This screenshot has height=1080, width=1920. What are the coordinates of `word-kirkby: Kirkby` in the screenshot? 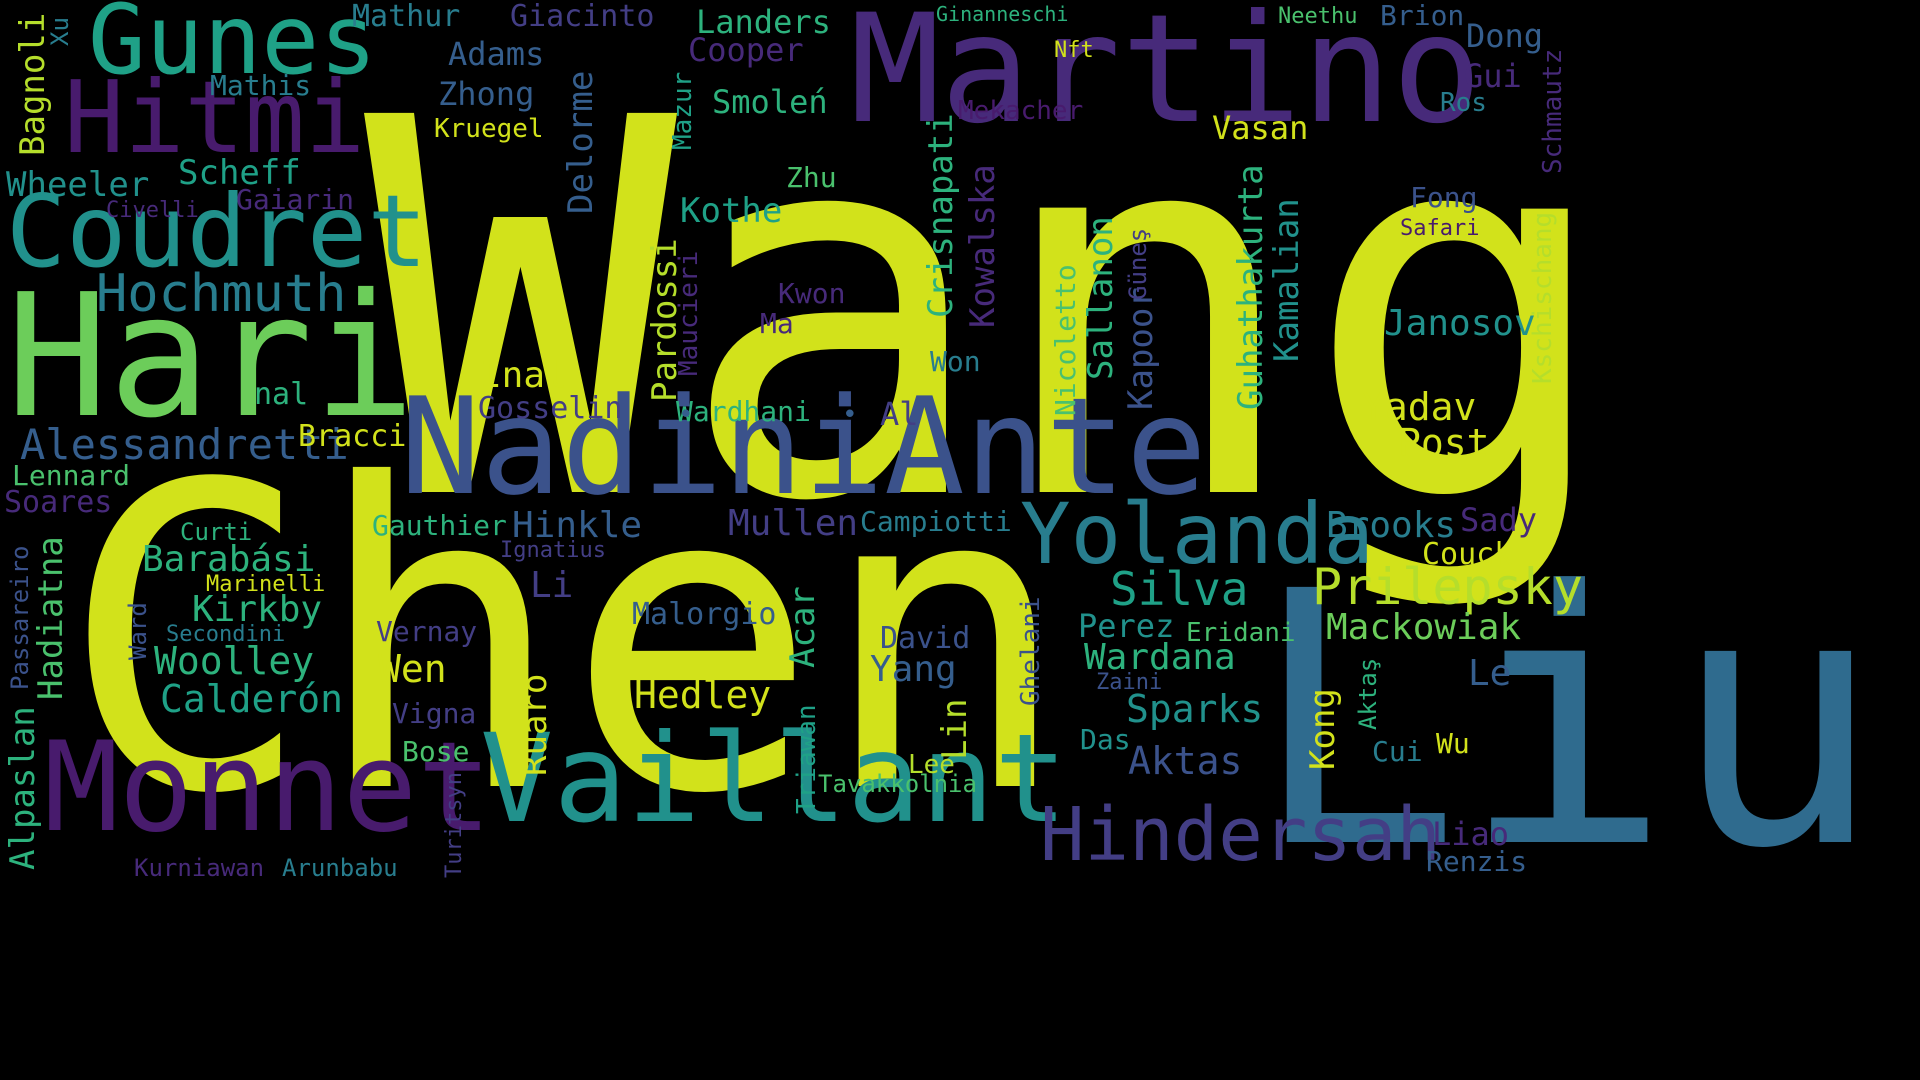 It's located at (257, 609).